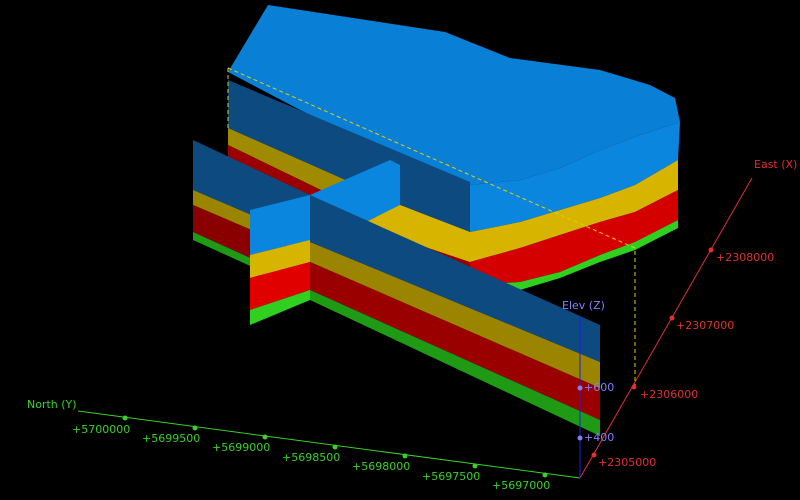 This screenshot has height=500, width=800. Describe the element at coordinates (705, 325) in the screenshot. I see `tick-label: +2307000` at that location.